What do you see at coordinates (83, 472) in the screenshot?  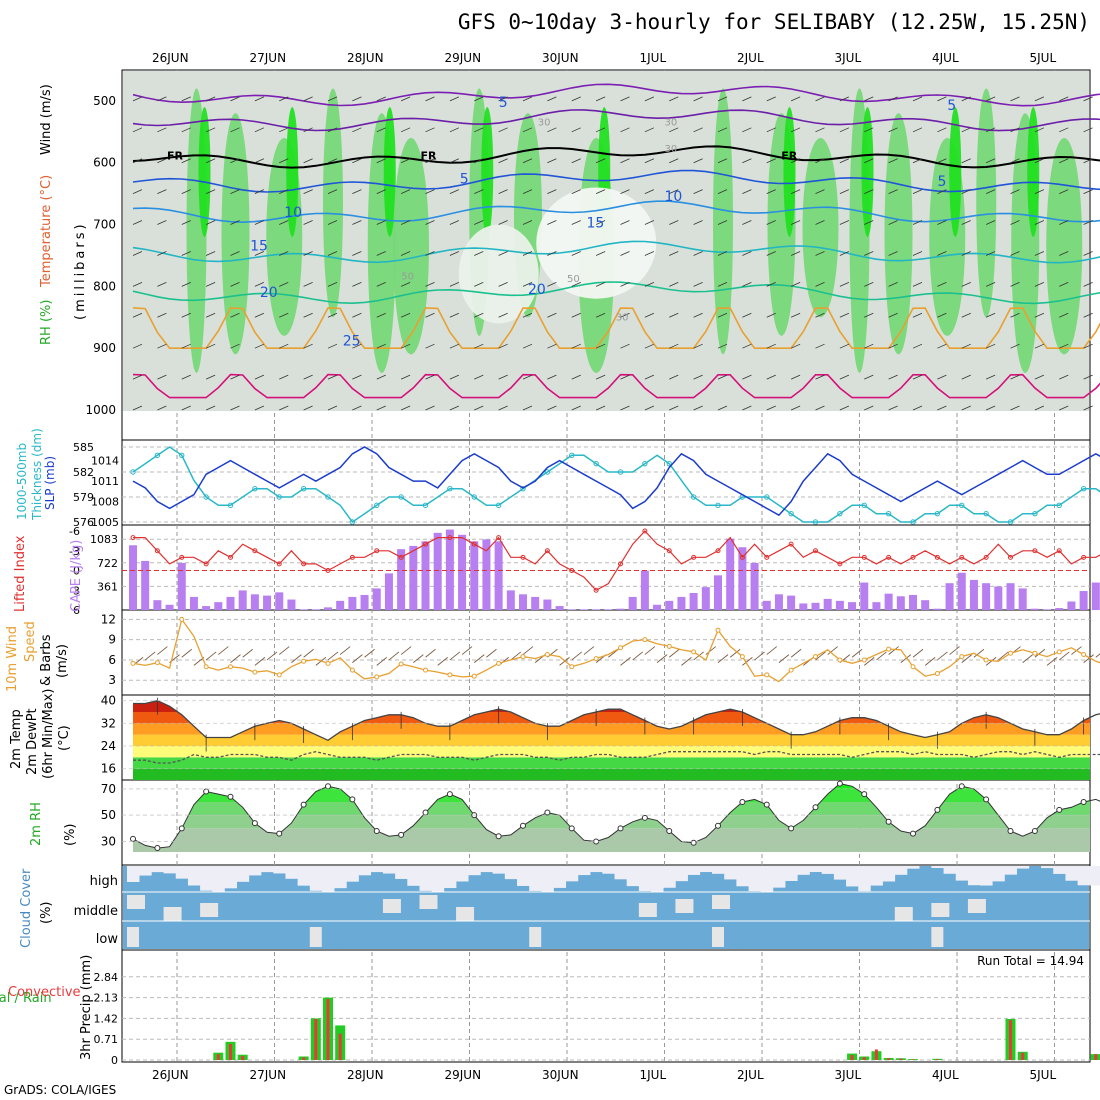 I see `thickness-tick: 582` at bounding box center [83, 472].